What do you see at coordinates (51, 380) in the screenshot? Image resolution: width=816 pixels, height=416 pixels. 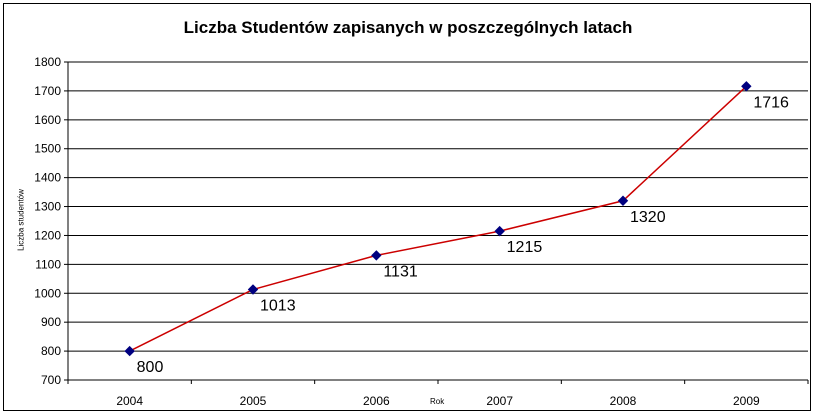 I see `y-tick-label: 700` at bounding box center [51, 380].